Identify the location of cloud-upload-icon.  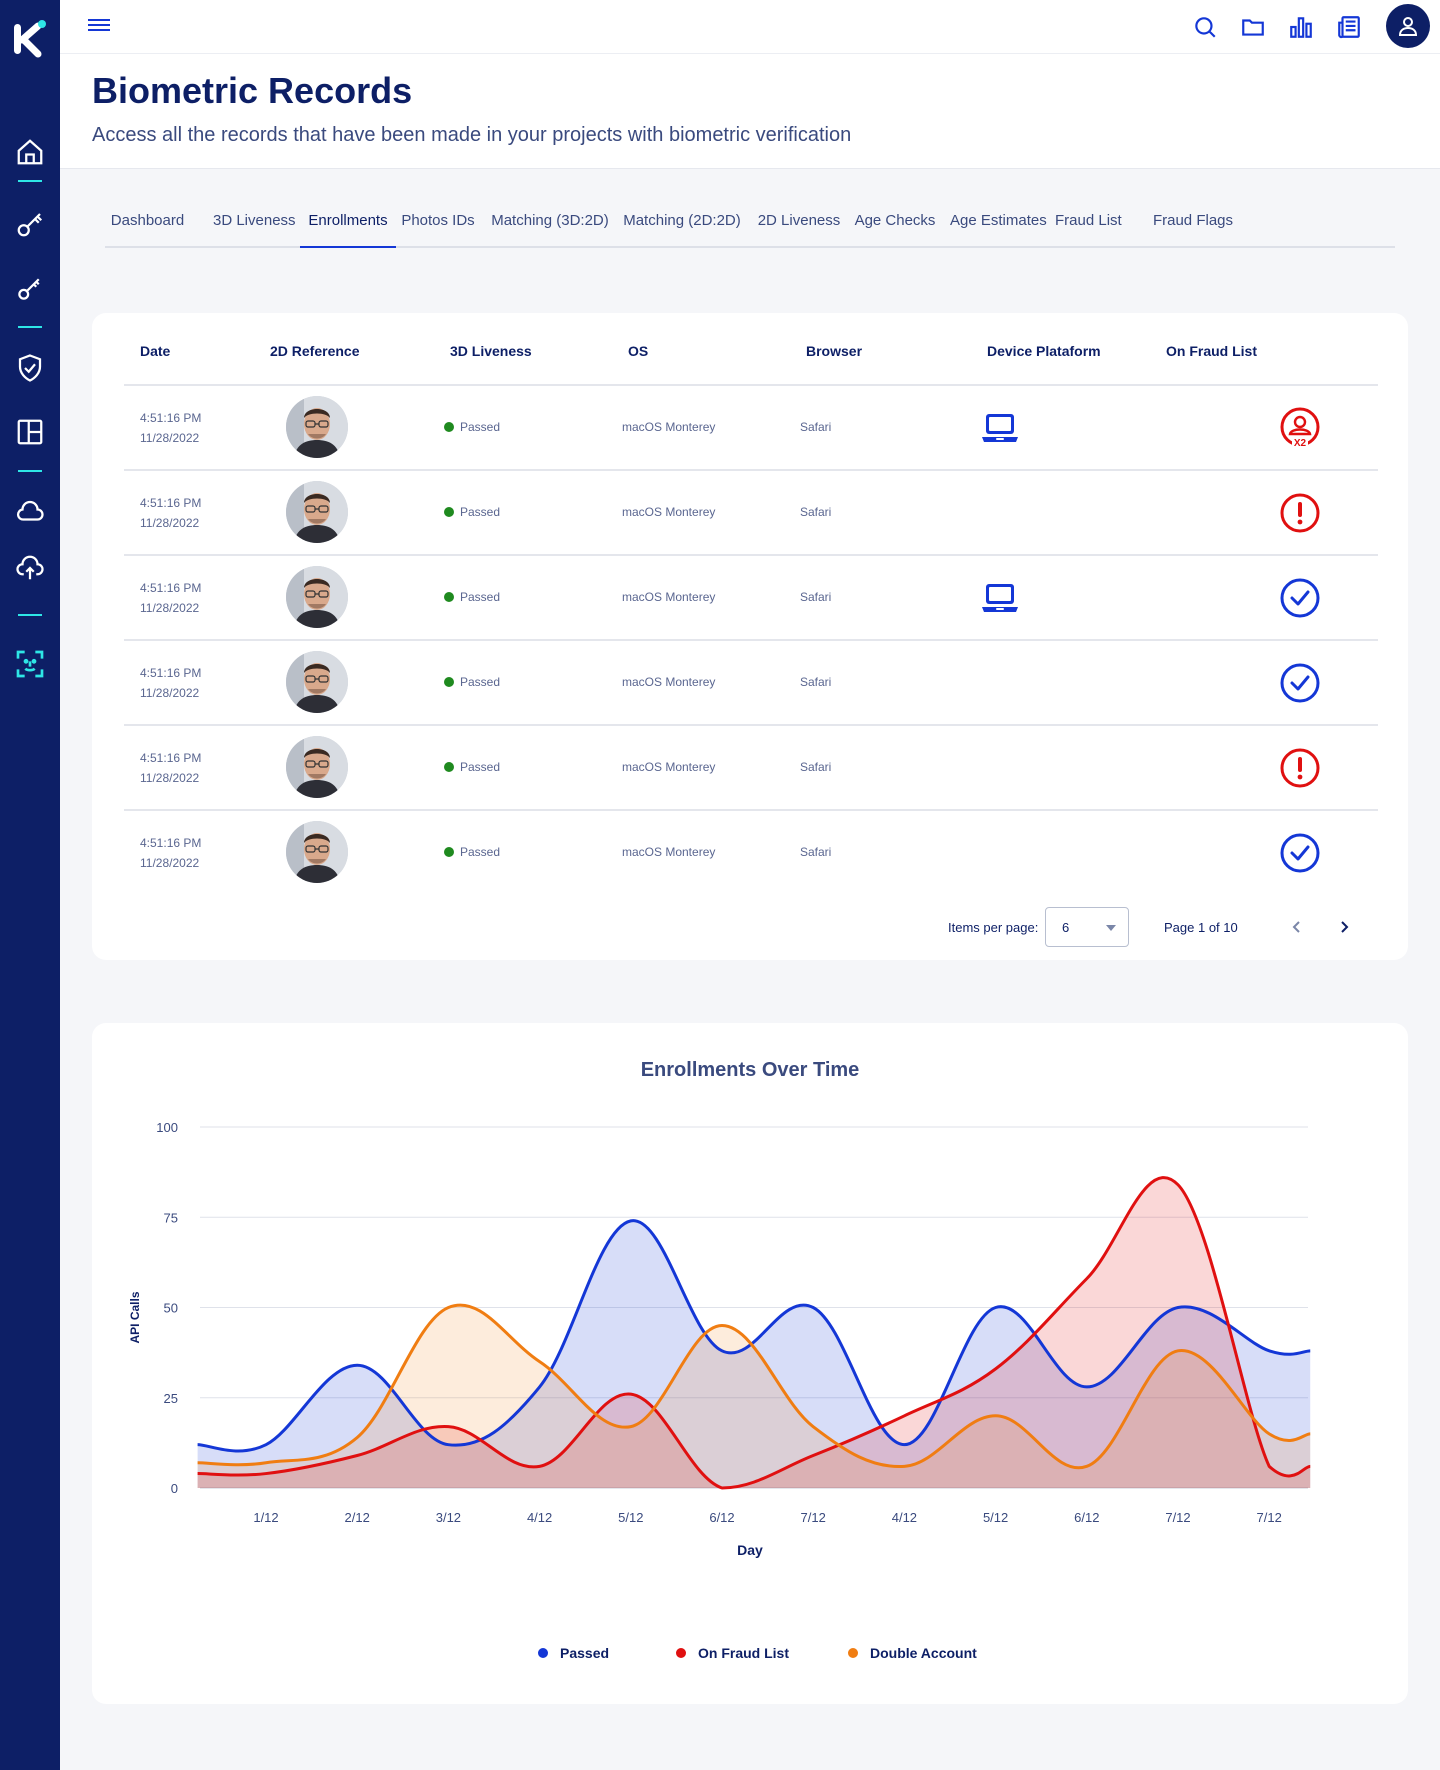
(30, 568).